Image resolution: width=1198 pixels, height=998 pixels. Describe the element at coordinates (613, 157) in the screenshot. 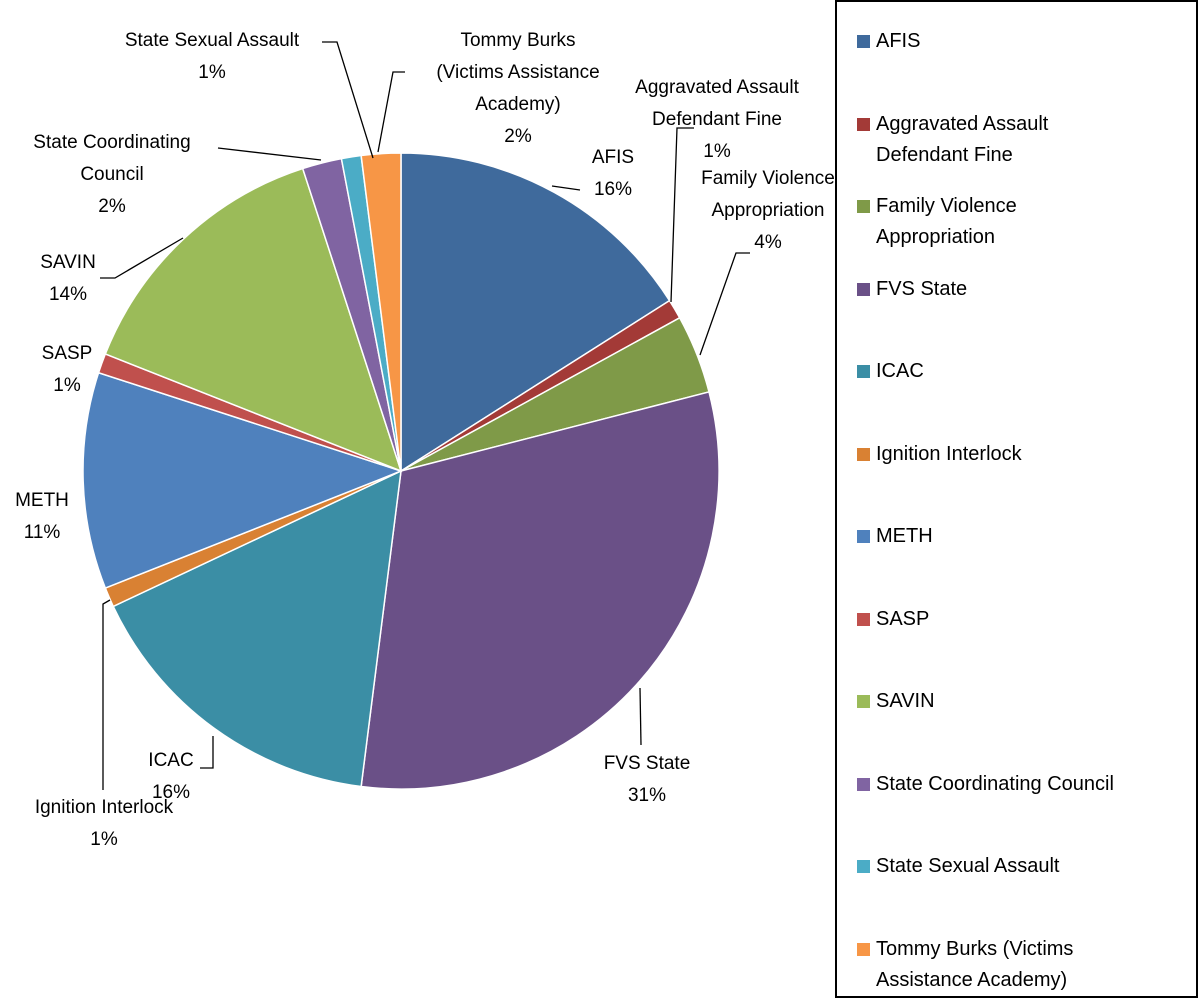

I see `label-name: AFIS` at that location.